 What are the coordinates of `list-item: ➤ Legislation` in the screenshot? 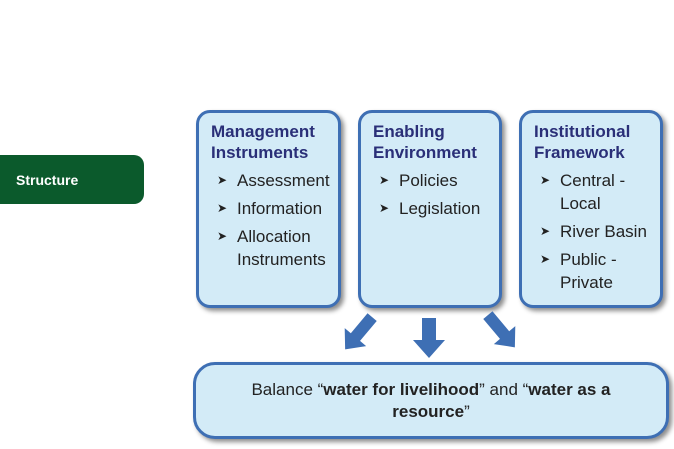 It's located at (431, 208).